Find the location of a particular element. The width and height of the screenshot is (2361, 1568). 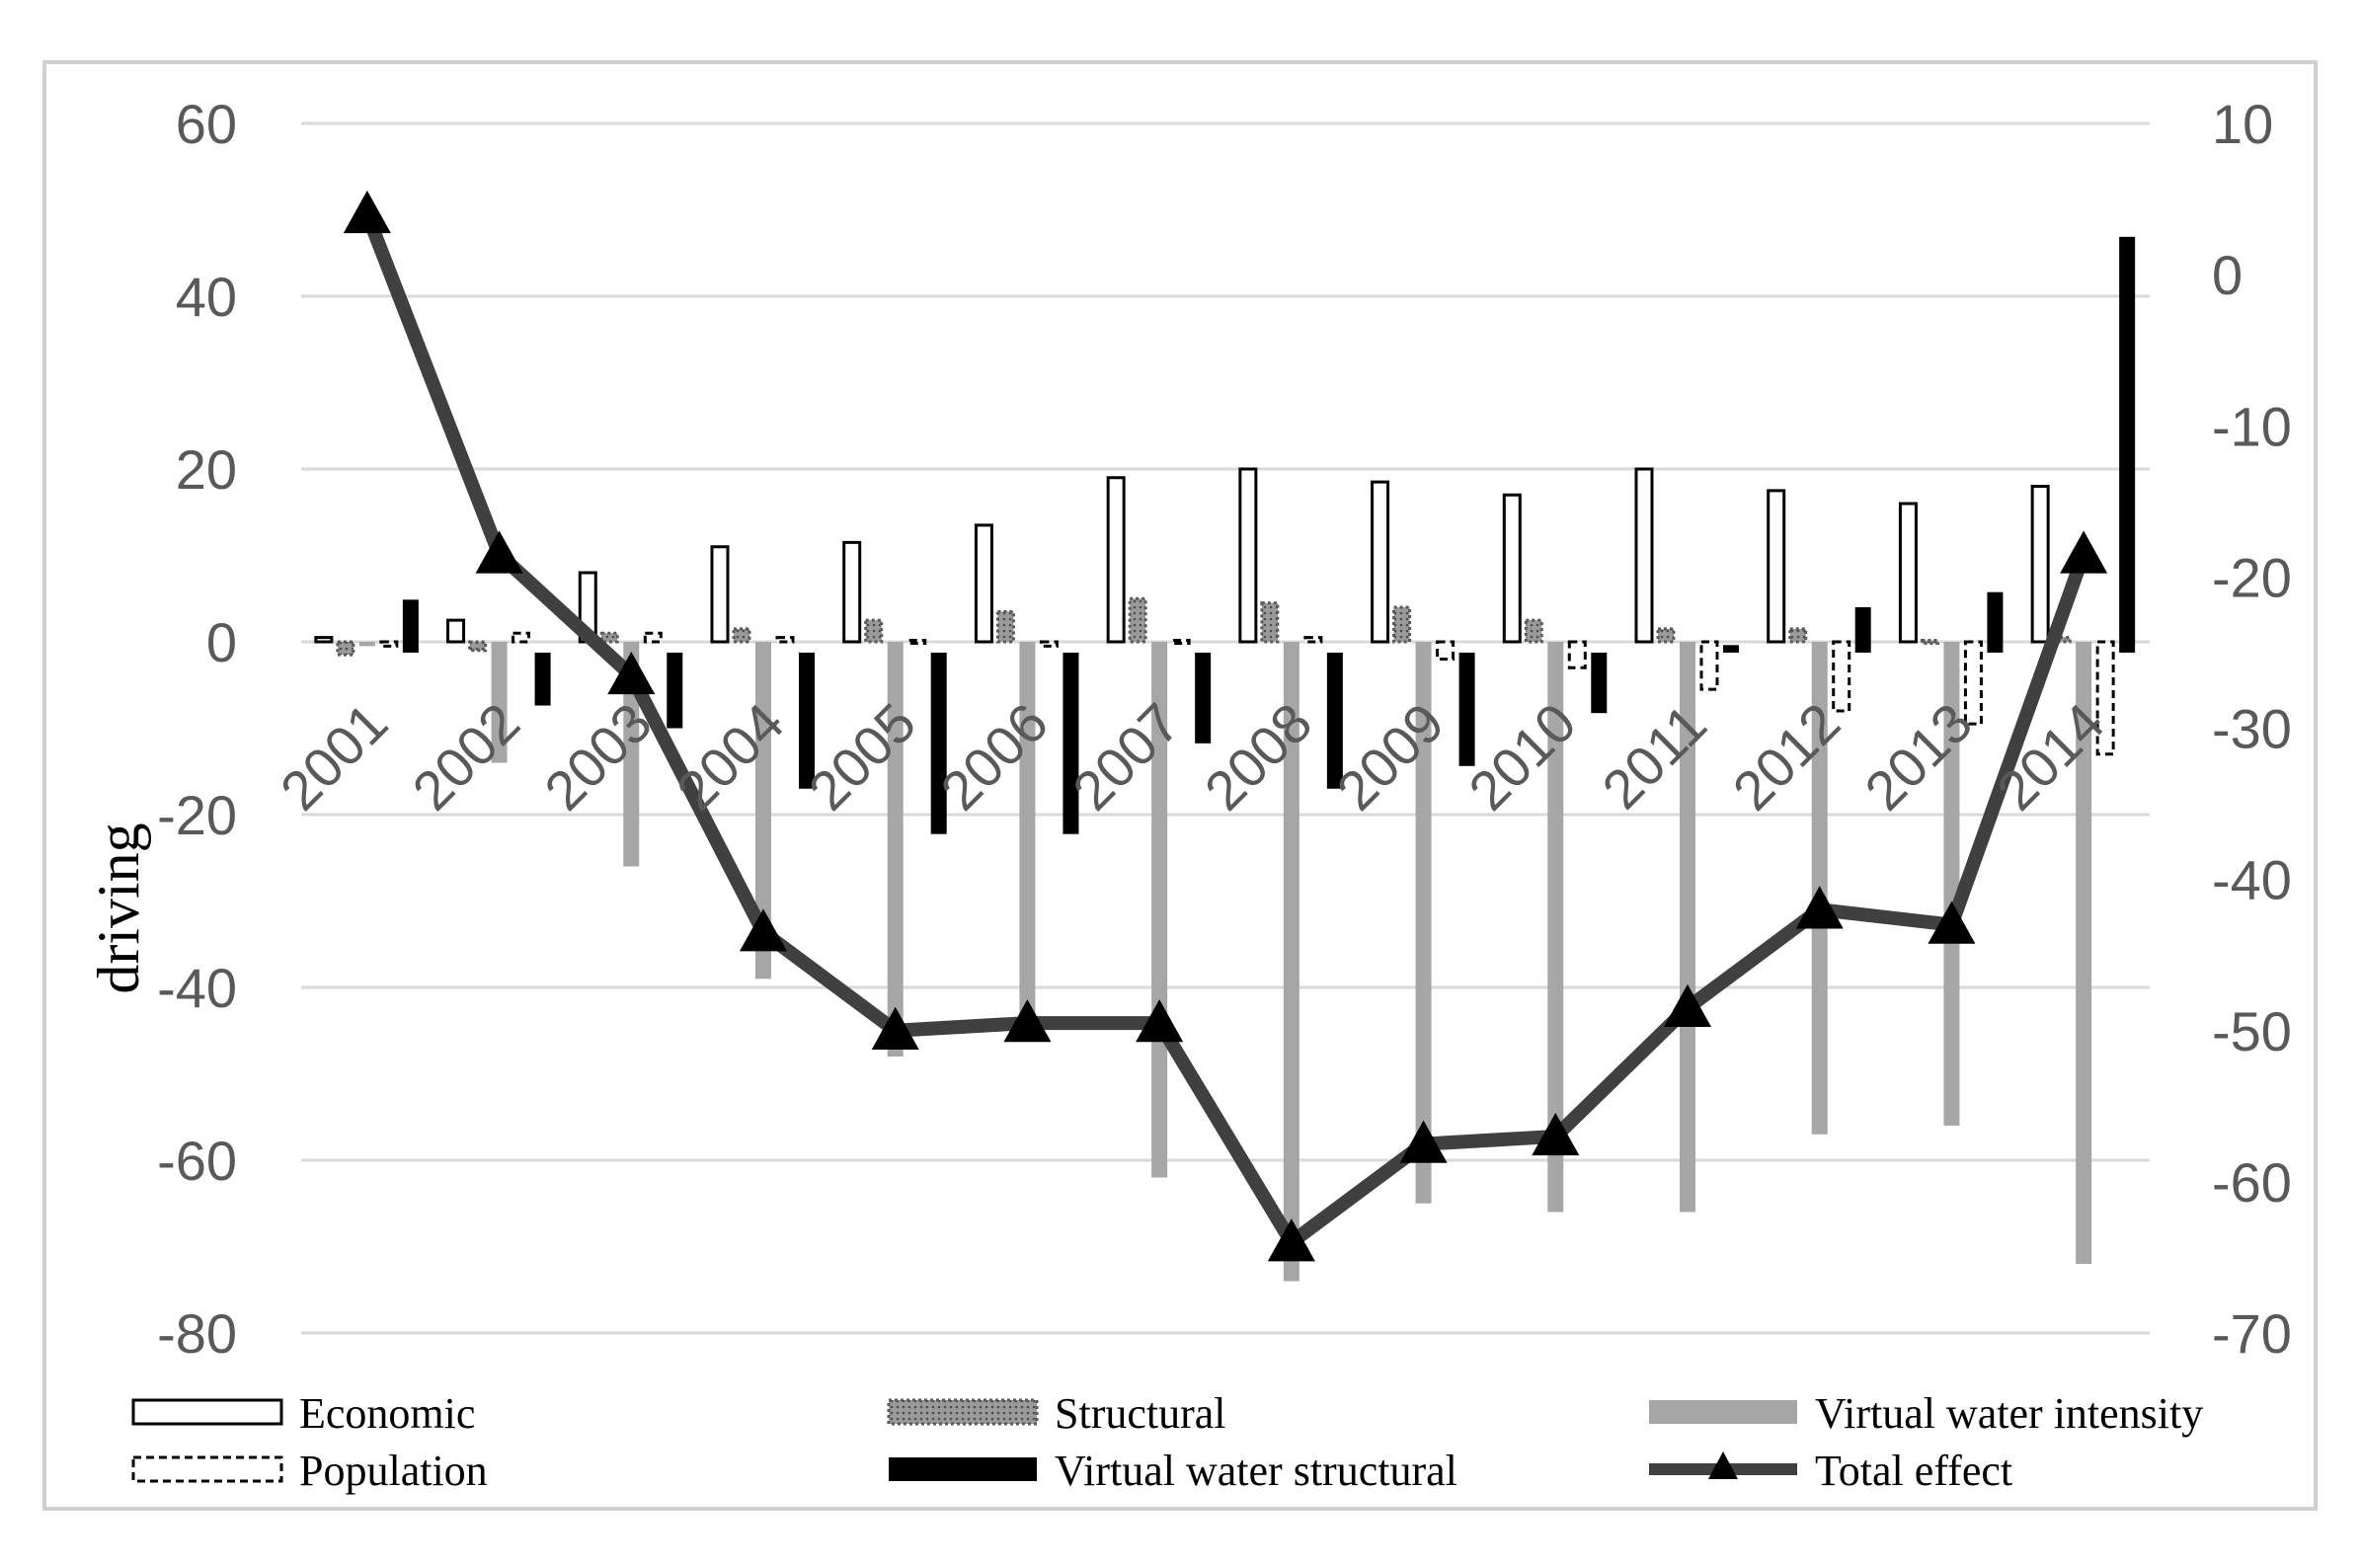

y2-tick-label: -40 is located at coordinates (2252, 880).